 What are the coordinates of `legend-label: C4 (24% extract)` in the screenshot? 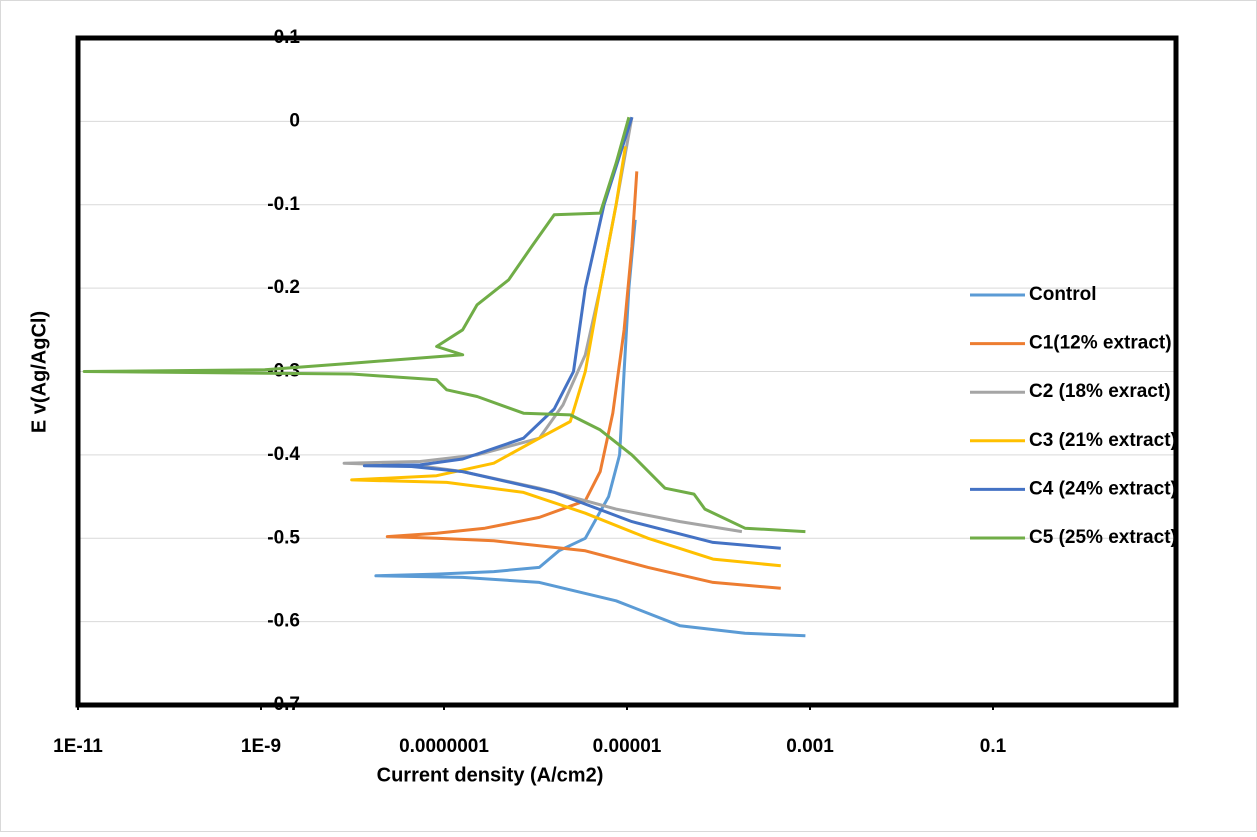 It's located at (1103, 488).